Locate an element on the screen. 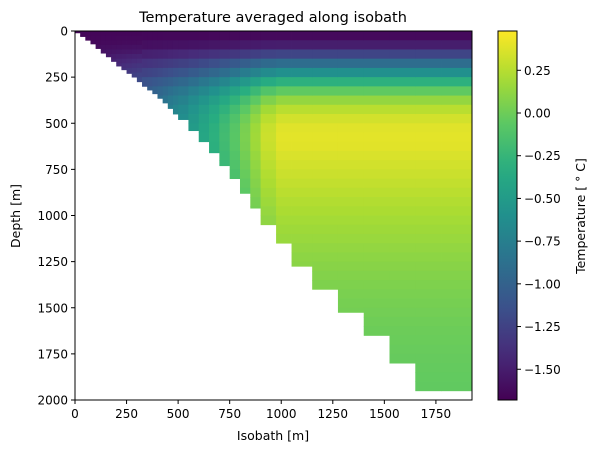  colorbar-tick-label: −0.75 is located at coordinates (542, 242).